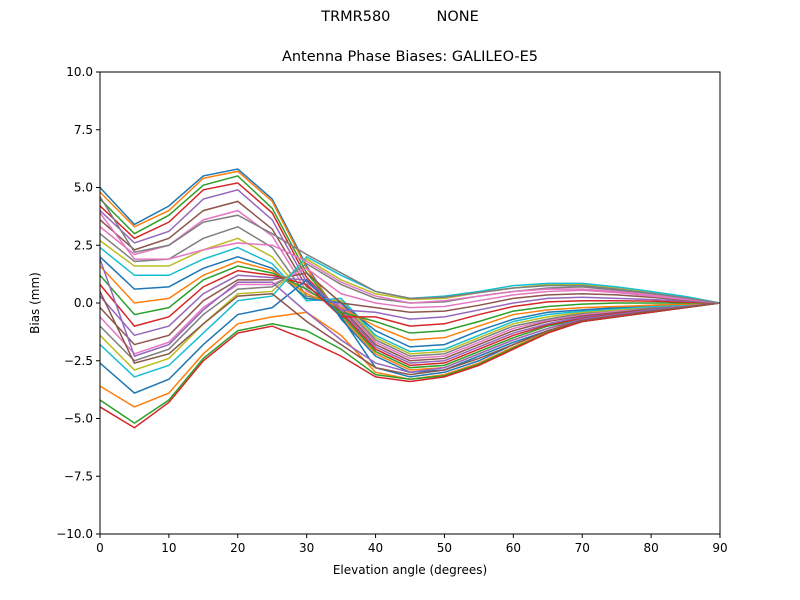  Describe the element at coordinates (237, 548) in the screenshot. I see `x-tick-label: 20` at that location.